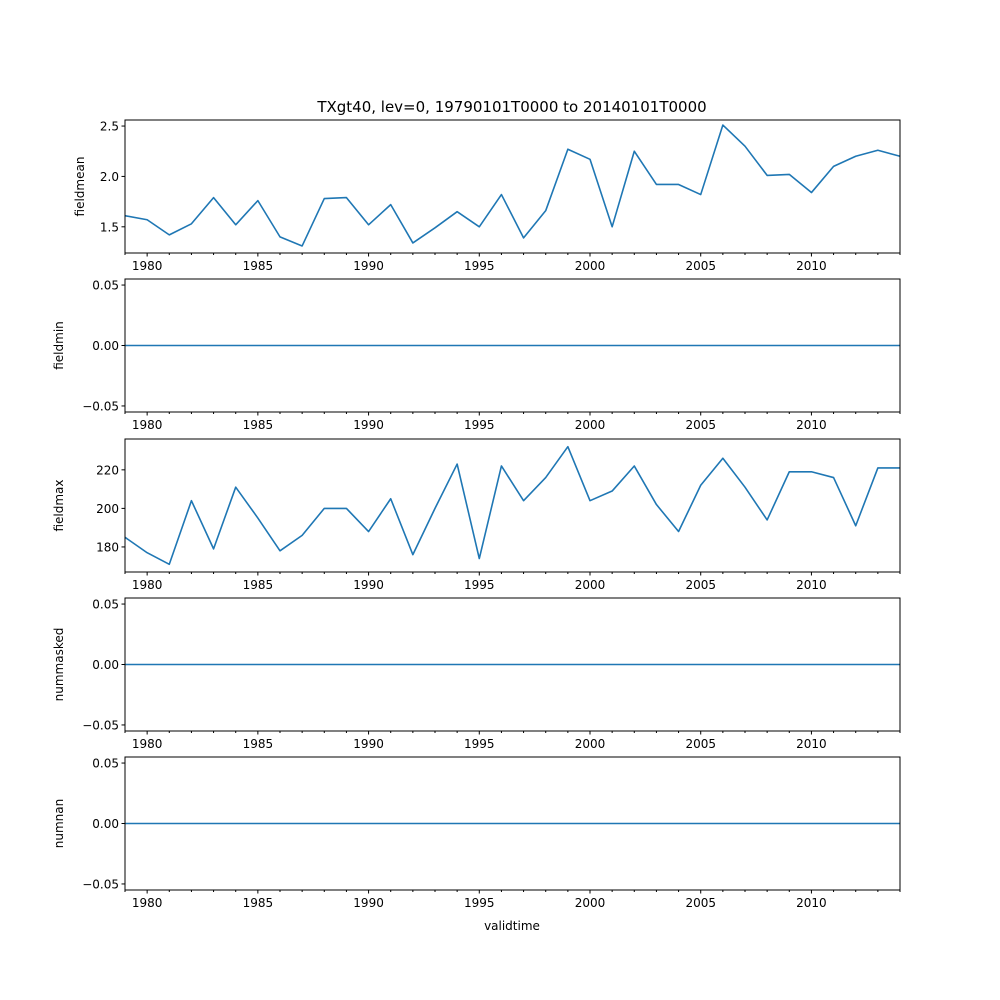 The width and height of the screenshot is (1000, 1000). What do you see at coordinates (105, 824) in the screenshot?
I see `y-tick-label-numnan-1: 0.00` at bounding box center [105, 824].